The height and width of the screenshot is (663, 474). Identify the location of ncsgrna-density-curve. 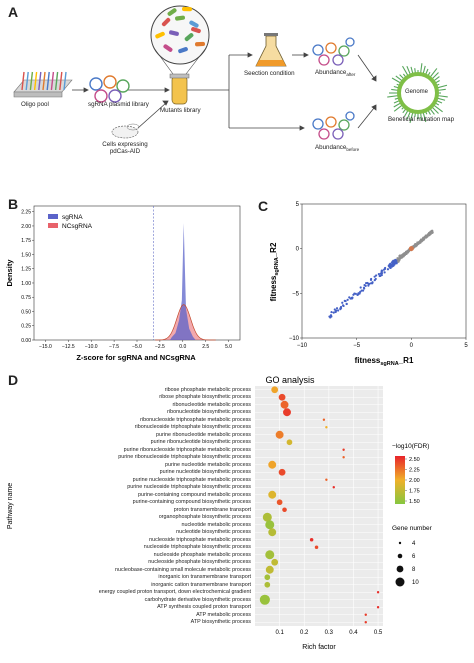
(185, 322).